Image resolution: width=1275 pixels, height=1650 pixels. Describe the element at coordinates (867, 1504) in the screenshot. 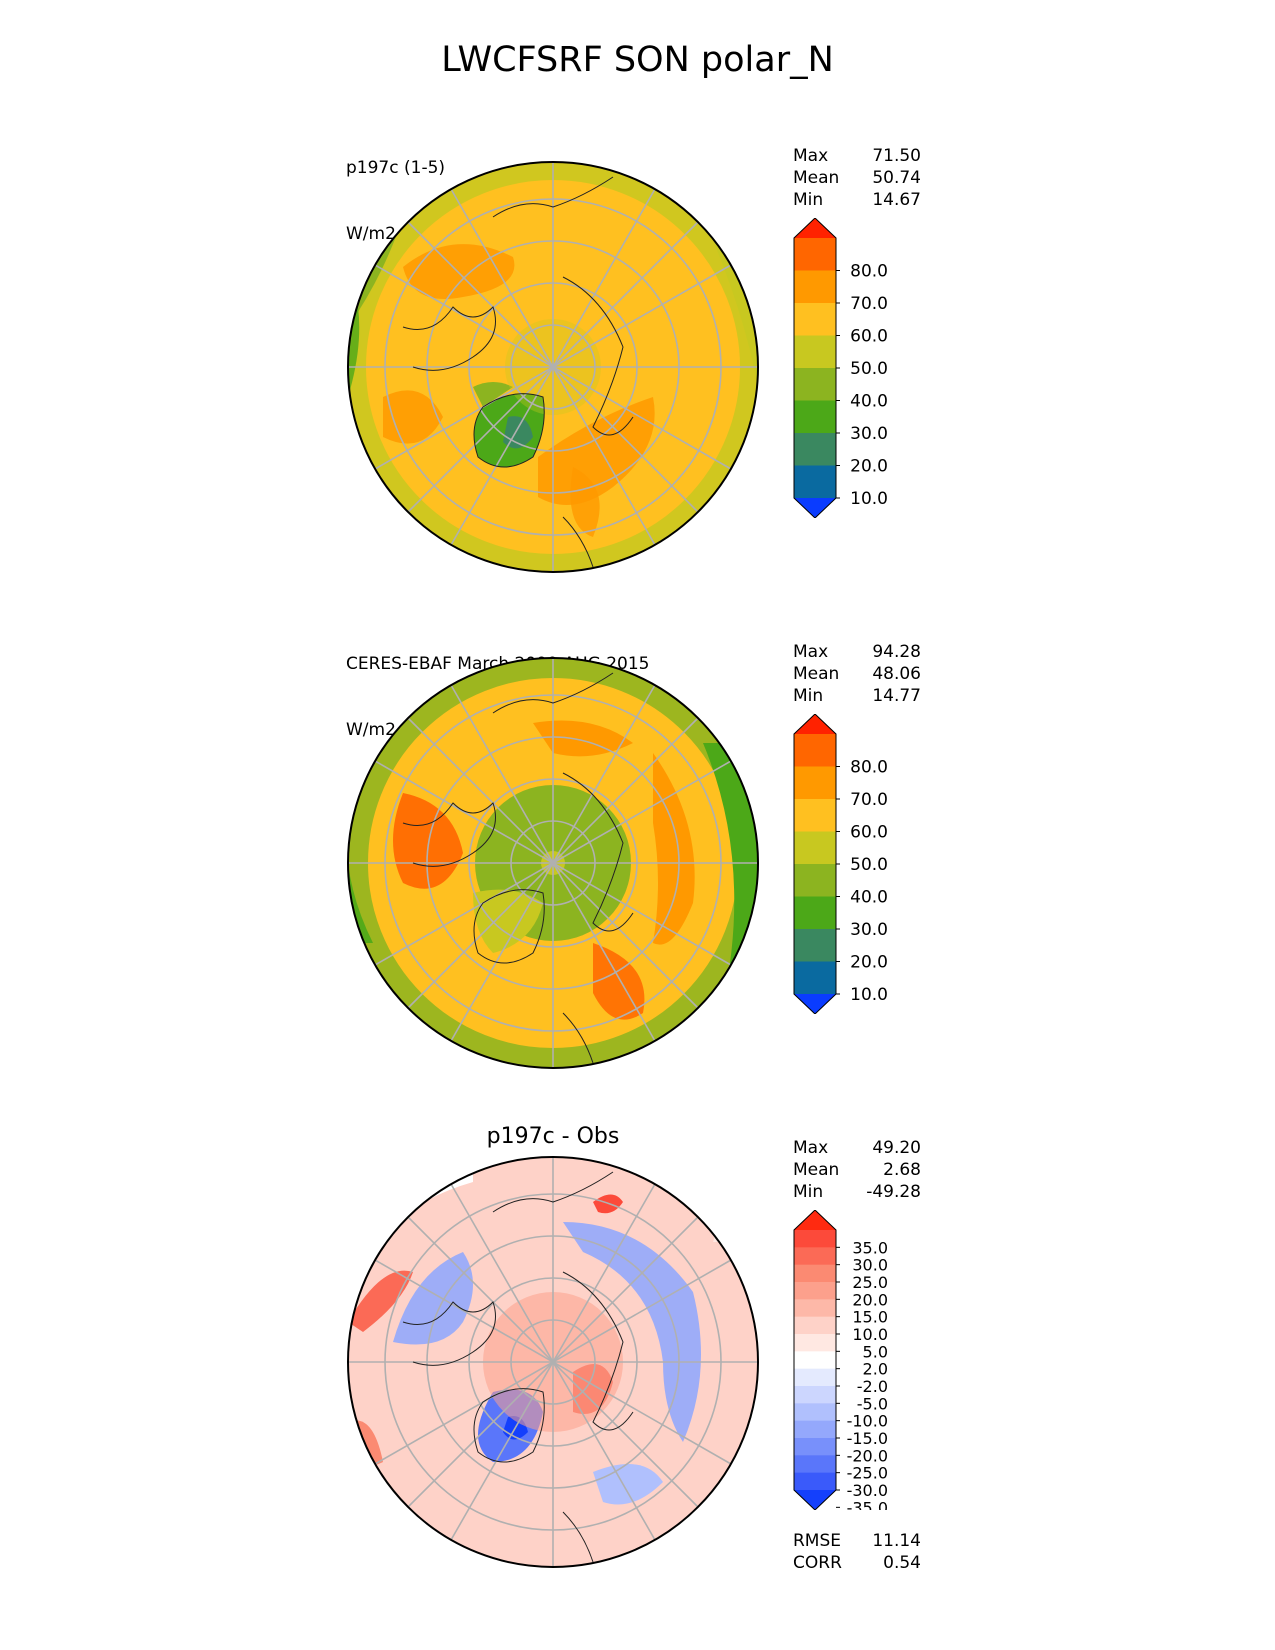

I see `colorbar-tick-label: -35.0` at that location.